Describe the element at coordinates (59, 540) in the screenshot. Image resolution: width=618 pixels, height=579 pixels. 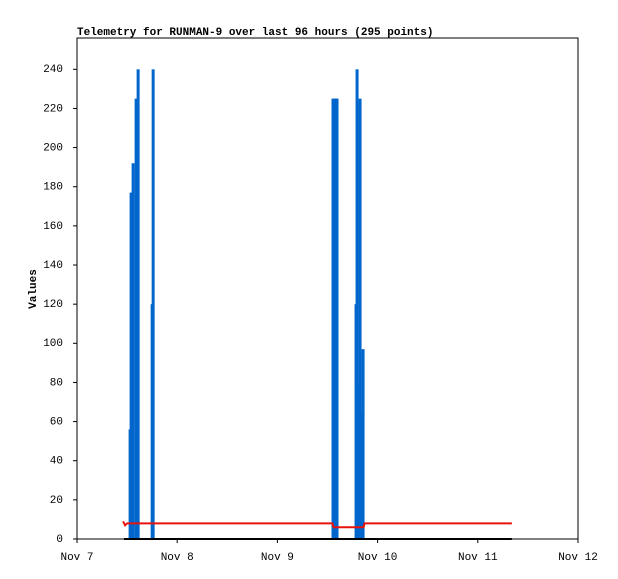
I see `y-tick-label: 0` at that location.